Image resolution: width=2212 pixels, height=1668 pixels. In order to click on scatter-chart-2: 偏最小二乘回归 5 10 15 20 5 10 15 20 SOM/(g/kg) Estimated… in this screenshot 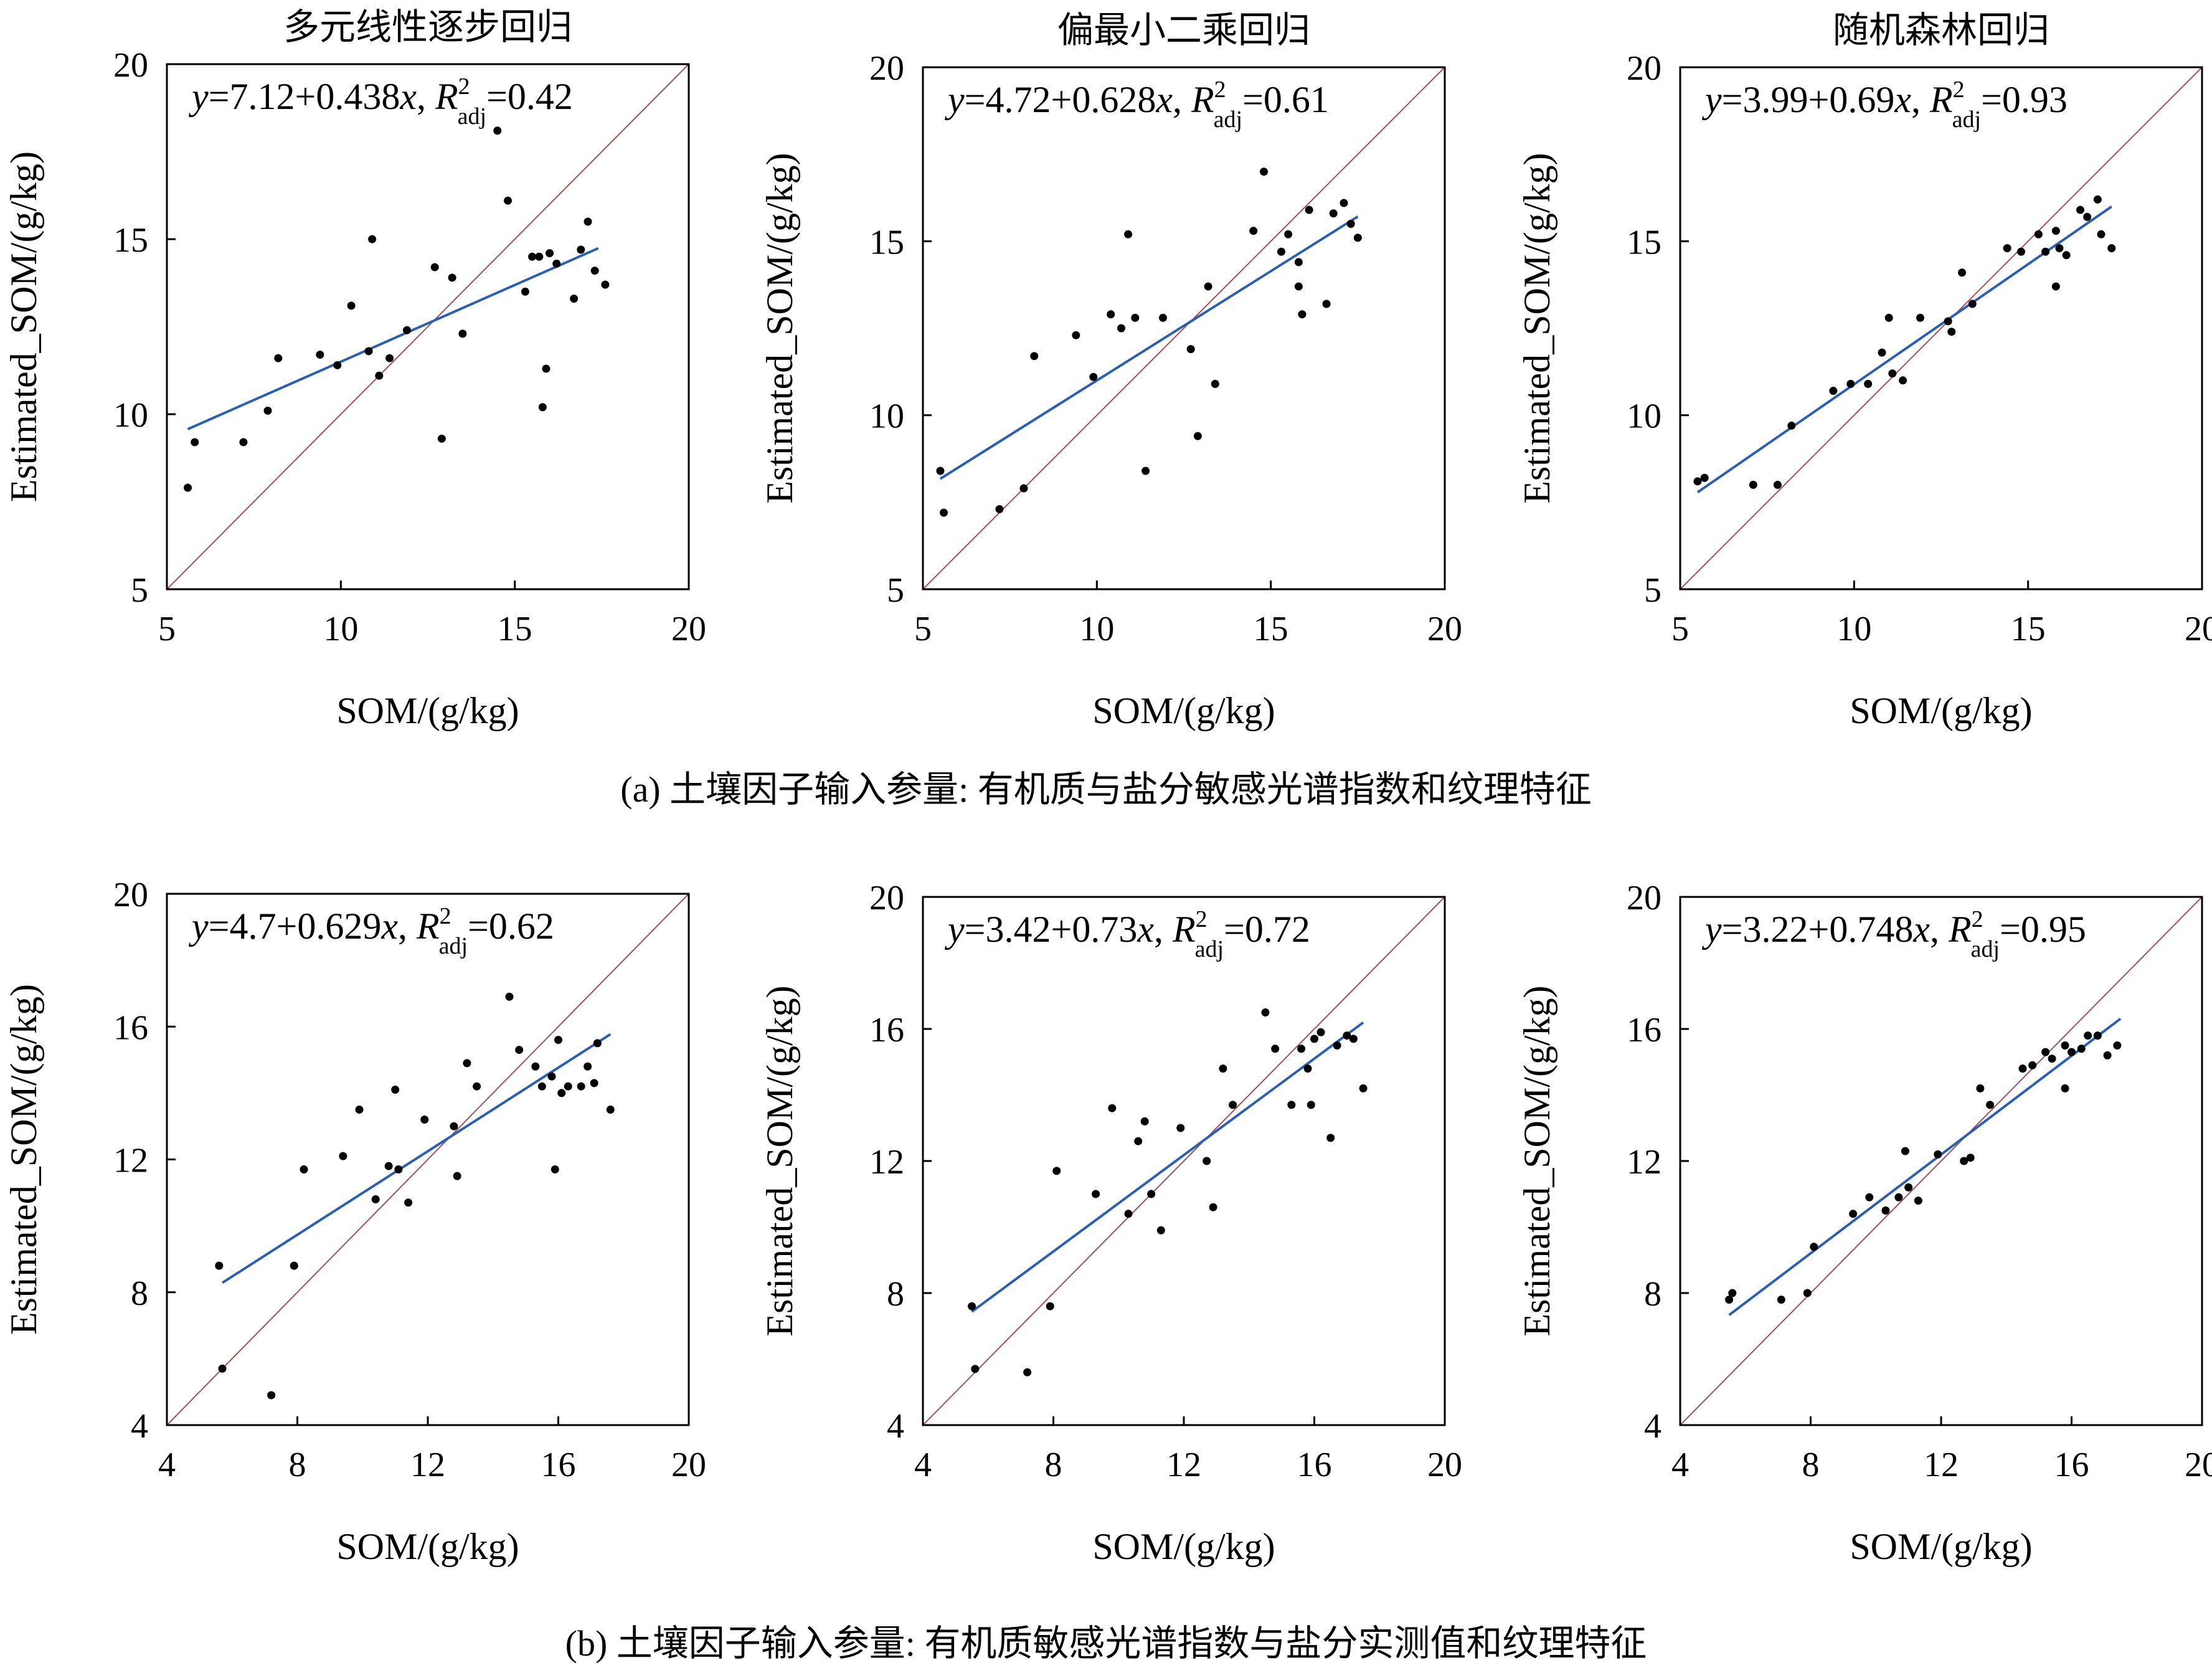, I will do `click(1110, 370)`.